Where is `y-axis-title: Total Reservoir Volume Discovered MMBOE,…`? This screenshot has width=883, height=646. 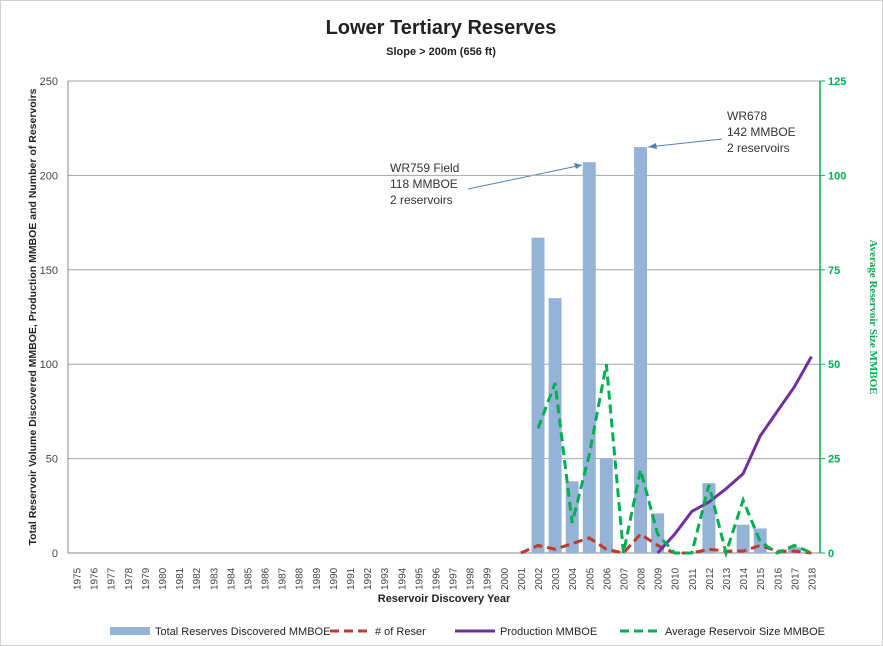
y-axis-title: Total Reservoir Volume Discovered MMBOE,… is located at coordinates (33, 316).